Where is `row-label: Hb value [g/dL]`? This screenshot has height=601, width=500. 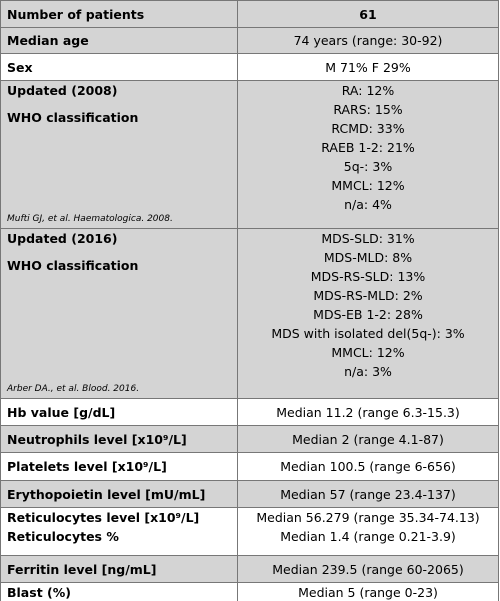
row-label: Hb value [g/dL] is located at coordinates (119, 412).